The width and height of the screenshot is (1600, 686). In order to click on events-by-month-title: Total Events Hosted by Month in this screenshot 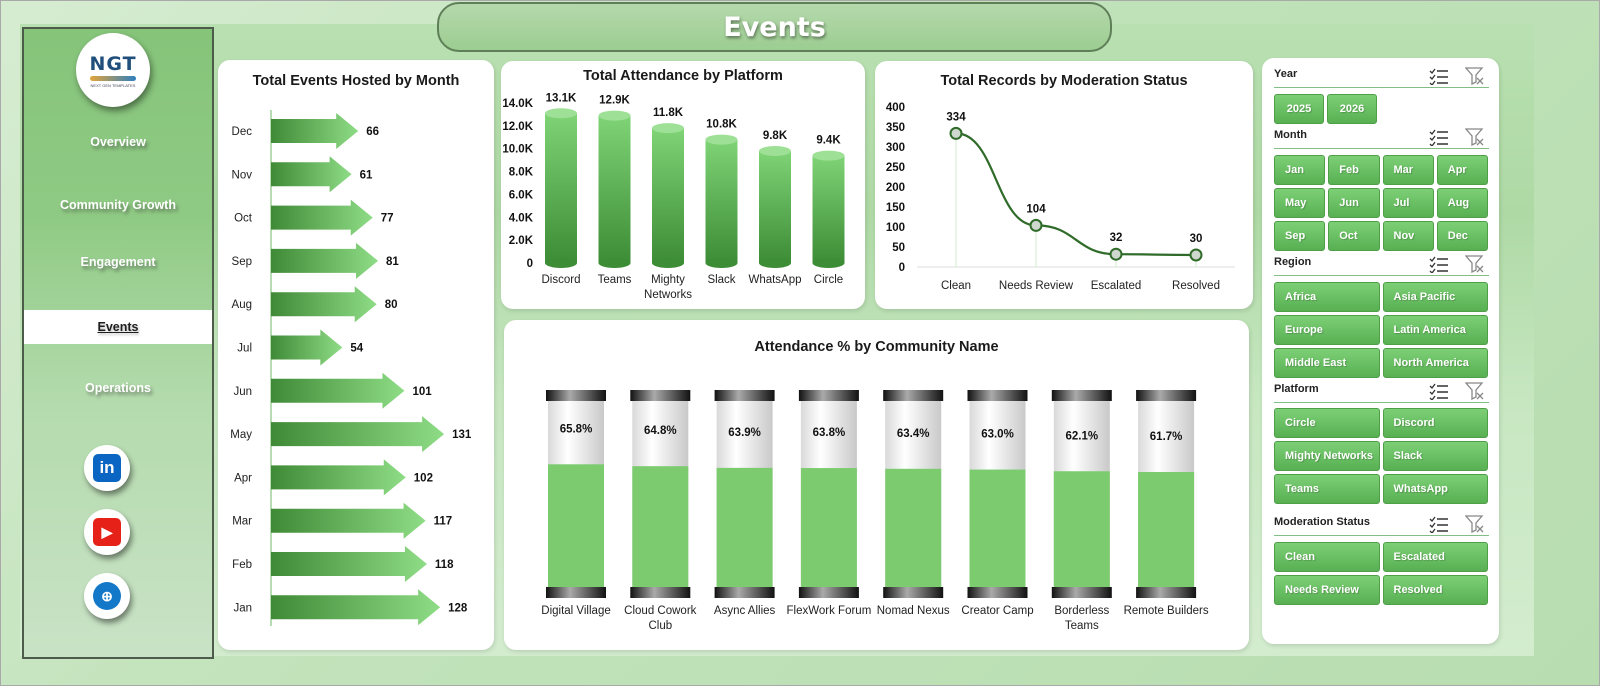, I will do `click(356, 81)`.